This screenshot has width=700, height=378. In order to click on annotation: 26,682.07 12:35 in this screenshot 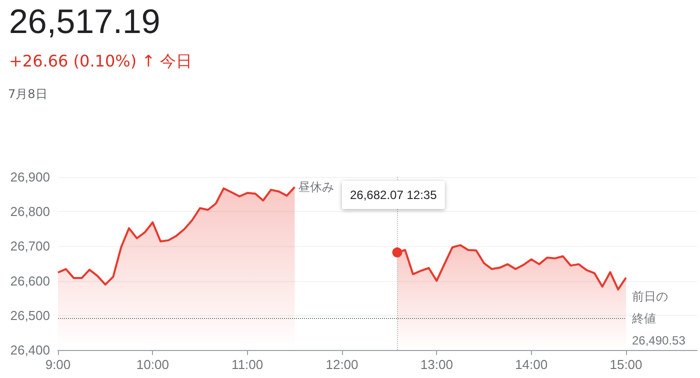, I will do `click(394, 195)`.